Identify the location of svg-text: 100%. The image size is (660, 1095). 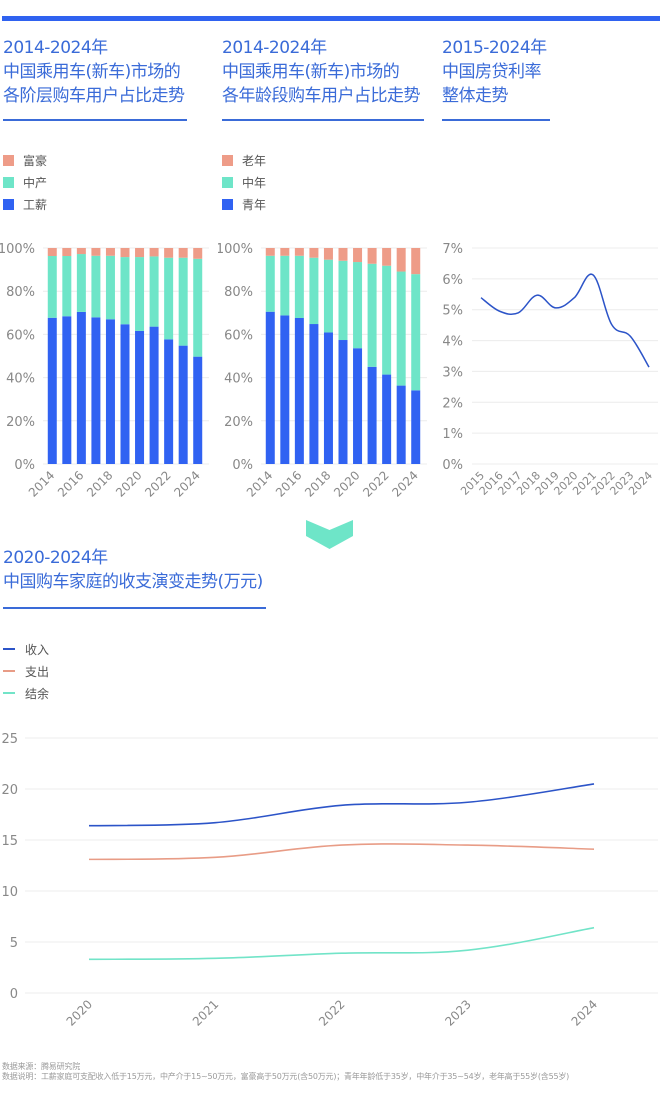
(17, 249).